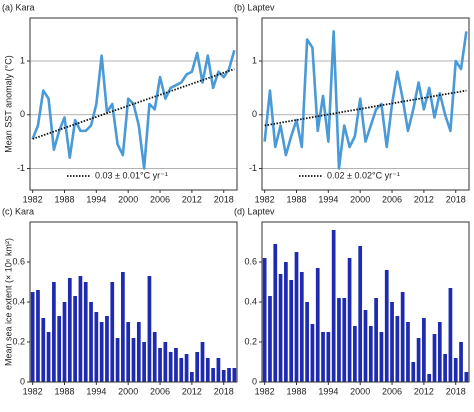 This screenshot has width=474, height=412. I want to click on panel-title: (d) Laptev, so click(254, 211).